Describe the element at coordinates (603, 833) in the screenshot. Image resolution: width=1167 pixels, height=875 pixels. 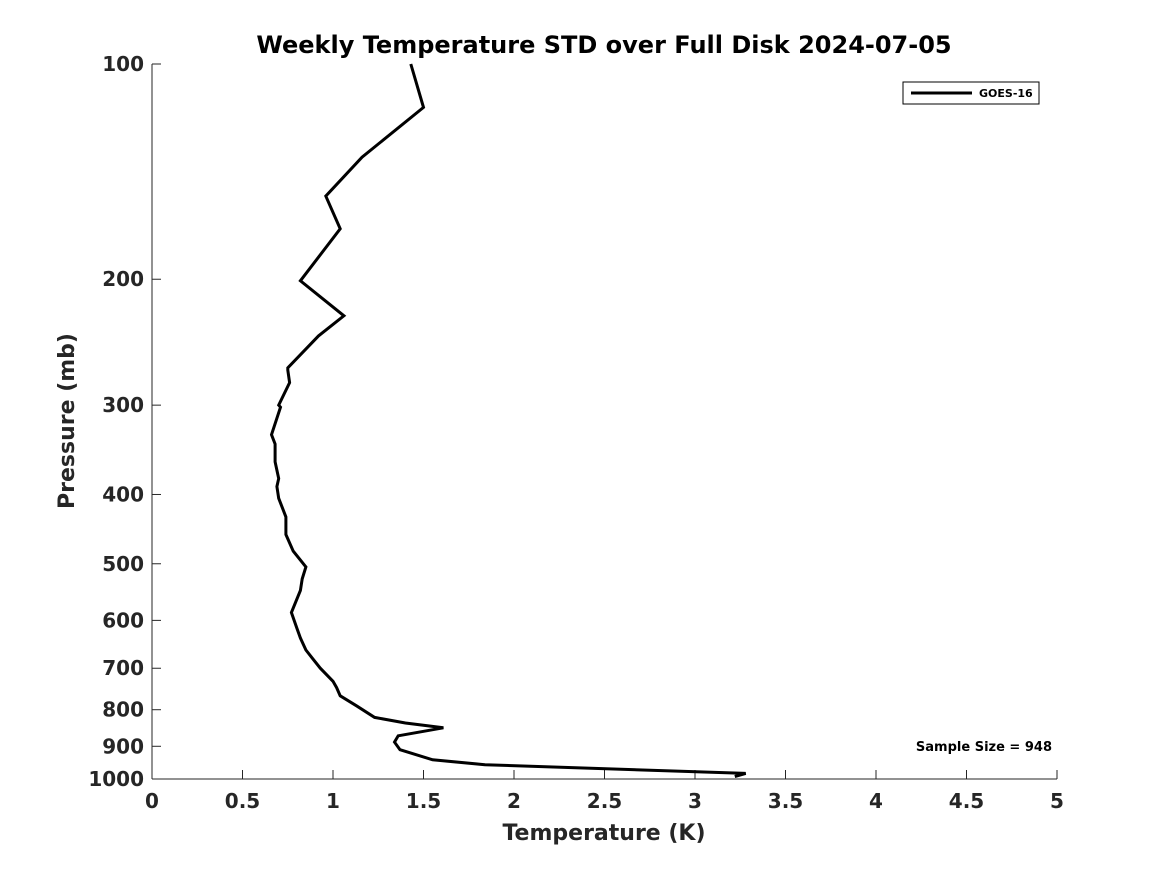
I see `x-axis-label: Temperature (K)` at that location.